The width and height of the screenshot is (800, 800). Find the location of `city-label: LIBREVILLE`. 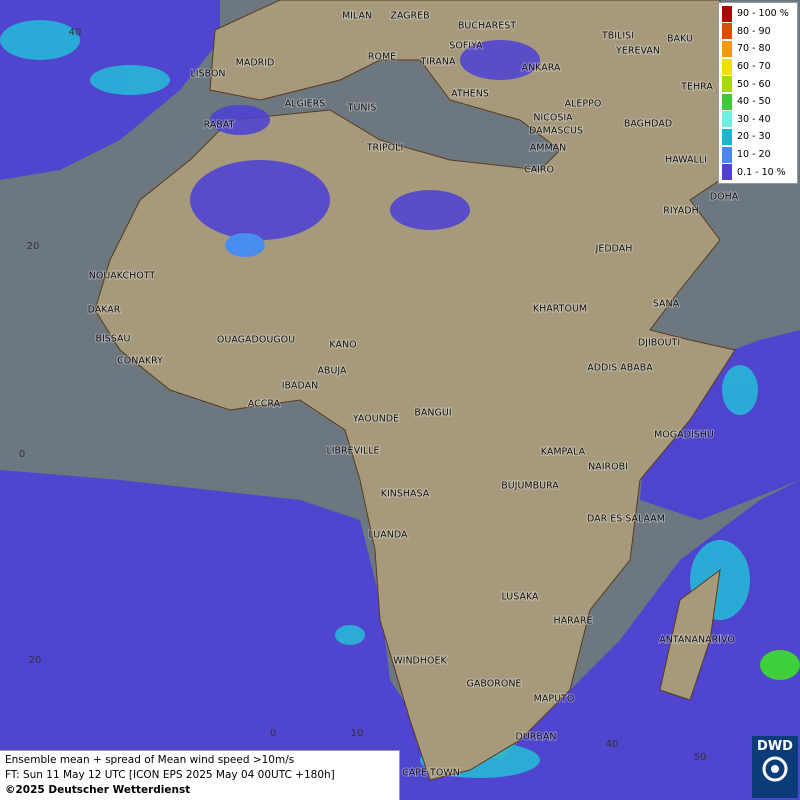

city-label: LIBREVILLE is located at coordinates (352, 451).